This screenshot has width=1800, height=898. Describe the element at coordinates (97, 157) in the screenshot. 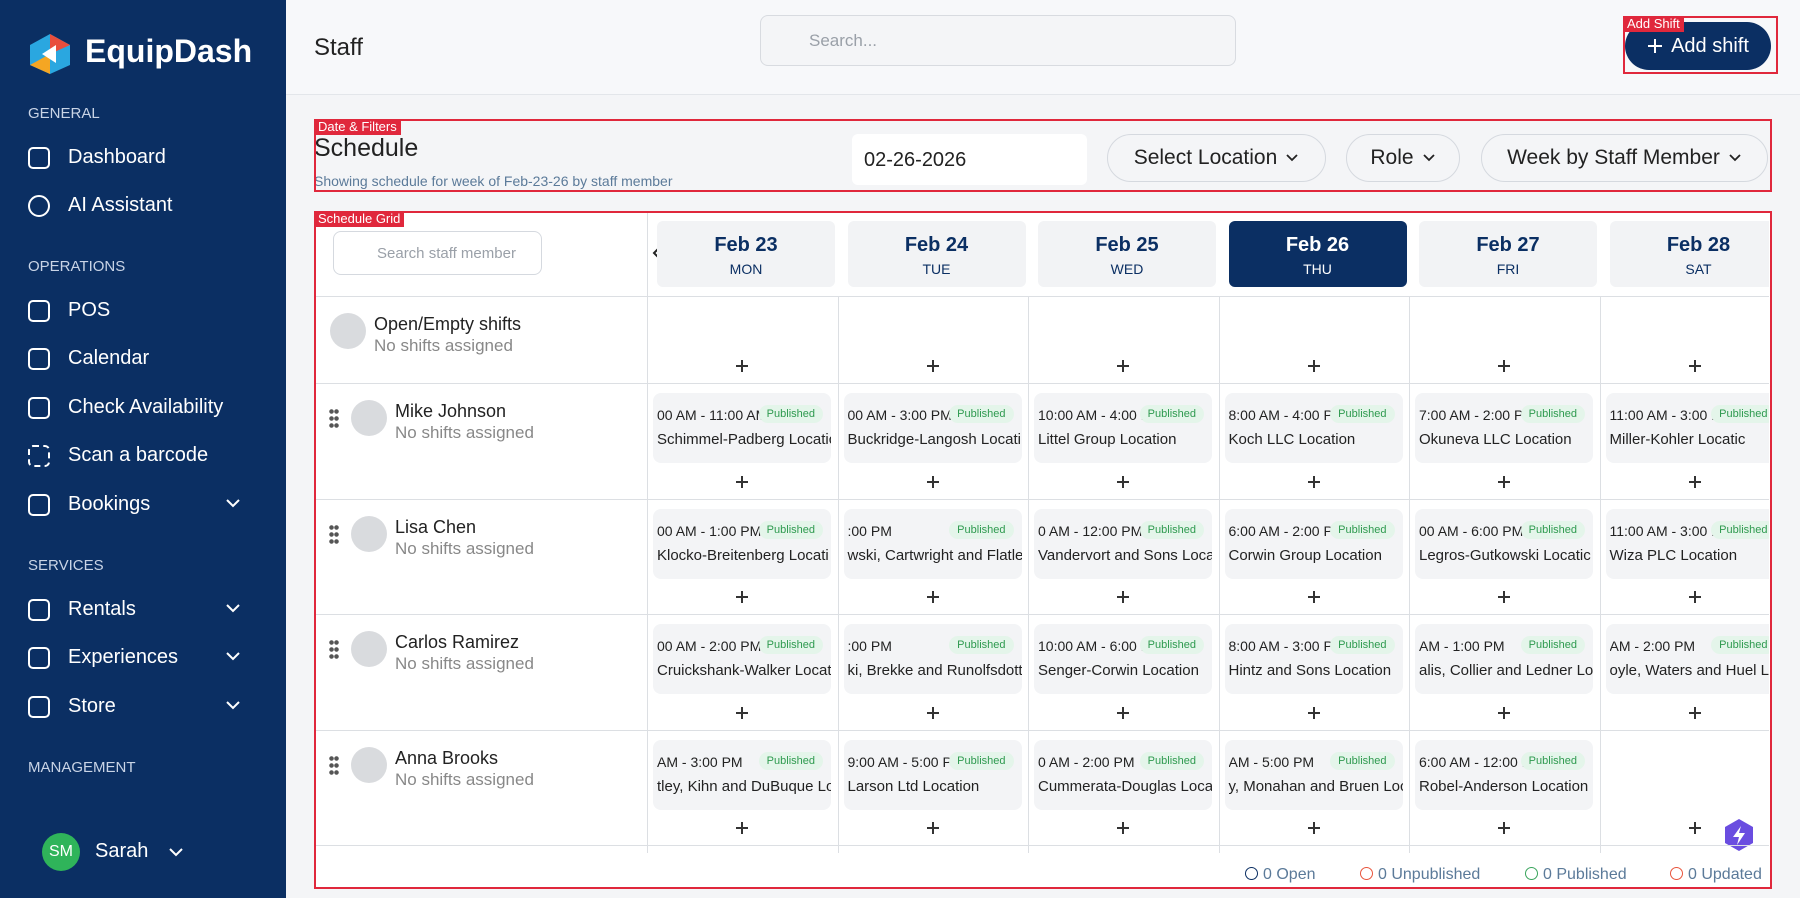

I see `nav-item: Dashboard` at that location.